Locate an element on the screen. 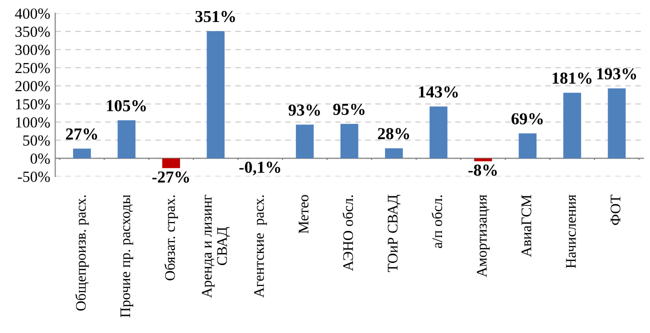 Image resolution: width=650 pixels, height=333 pixels. y-tick-label: 0% is located at coordinates (40, 159).